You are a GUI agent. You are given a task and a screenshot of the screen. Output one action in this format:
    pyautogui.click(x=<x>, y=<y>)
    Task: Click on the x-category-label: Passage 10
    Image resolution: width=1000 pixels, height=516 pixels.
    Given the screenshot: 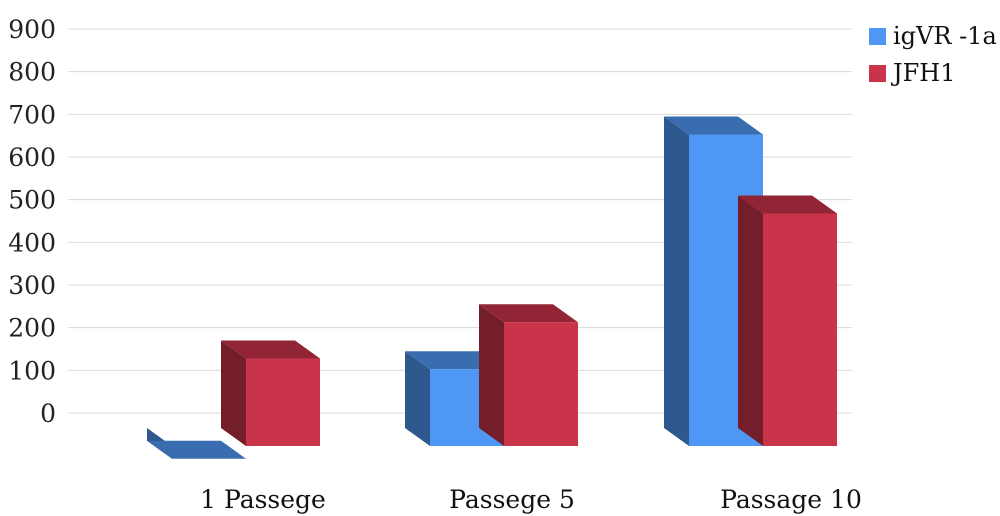 What is the action you would take?
    pyautogui.click(x=791, y=499)
    